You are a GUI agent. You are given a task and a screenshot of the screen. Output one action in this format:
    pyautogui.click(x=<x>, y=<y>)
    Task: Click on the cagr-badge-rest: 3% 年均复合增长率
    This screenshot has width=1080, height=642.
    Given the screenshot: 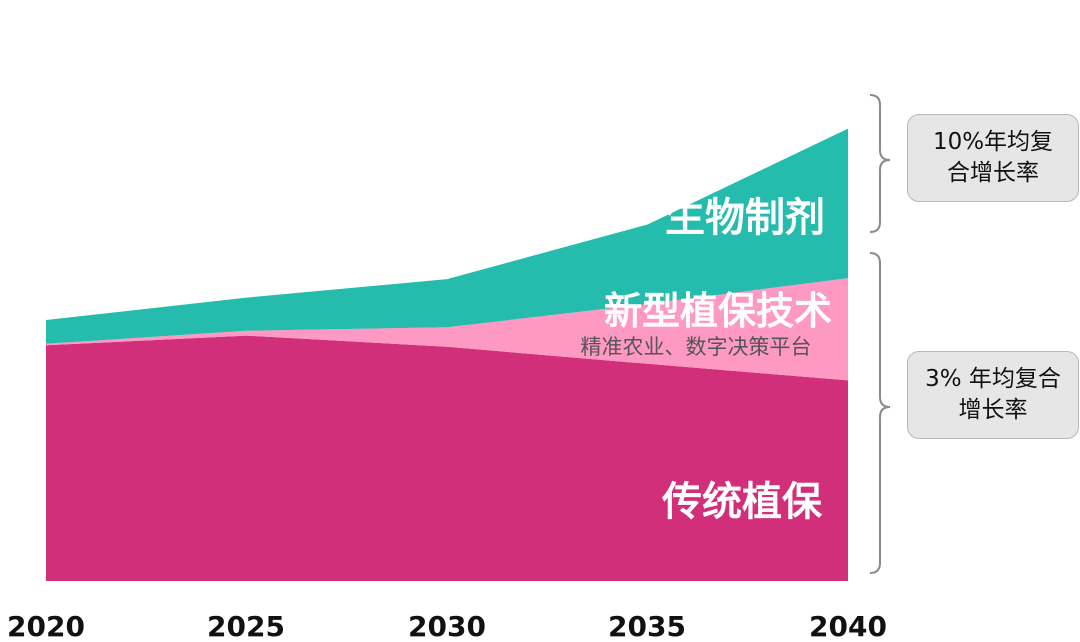 What is the action you would take?
    pyautogui.click(x=993, y=395)
    